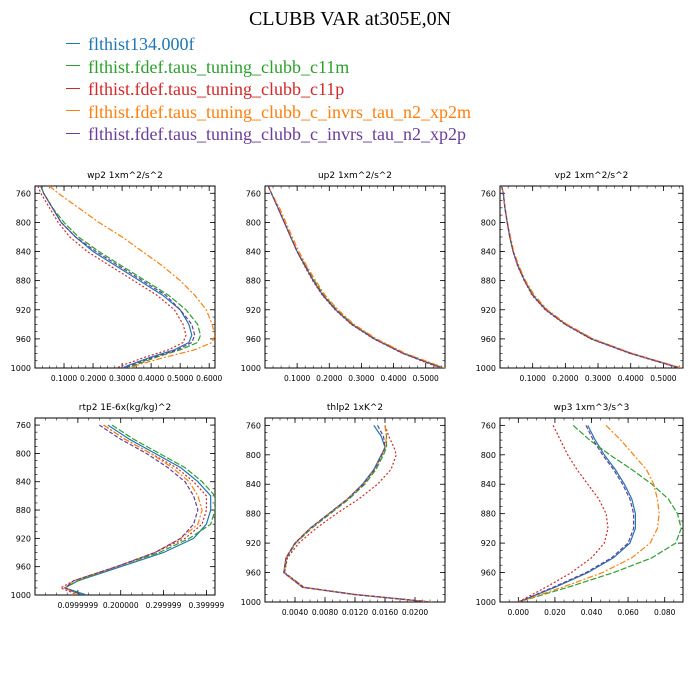 The height and width of the screenshot is (700, 700). I want to click on panel-title-0: wp2 1xm^2/s^2, so click(125, 176).